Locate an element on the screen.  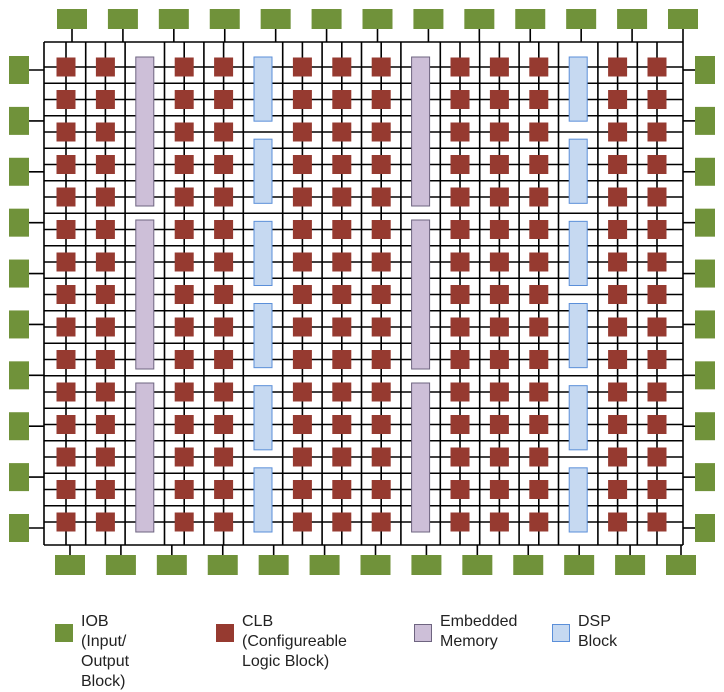
iob-swatch-icon is located at coordinates (64, 633).